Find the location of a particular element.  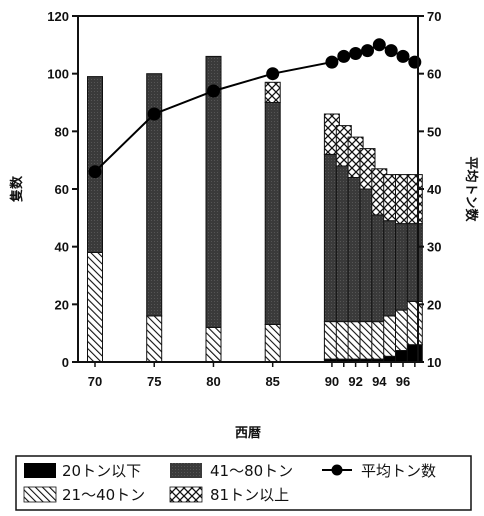

legend: 20トン以下 41〜80トン 平均トン数 21〜40トン 81トン以上 is located at coordinates (243, 483).